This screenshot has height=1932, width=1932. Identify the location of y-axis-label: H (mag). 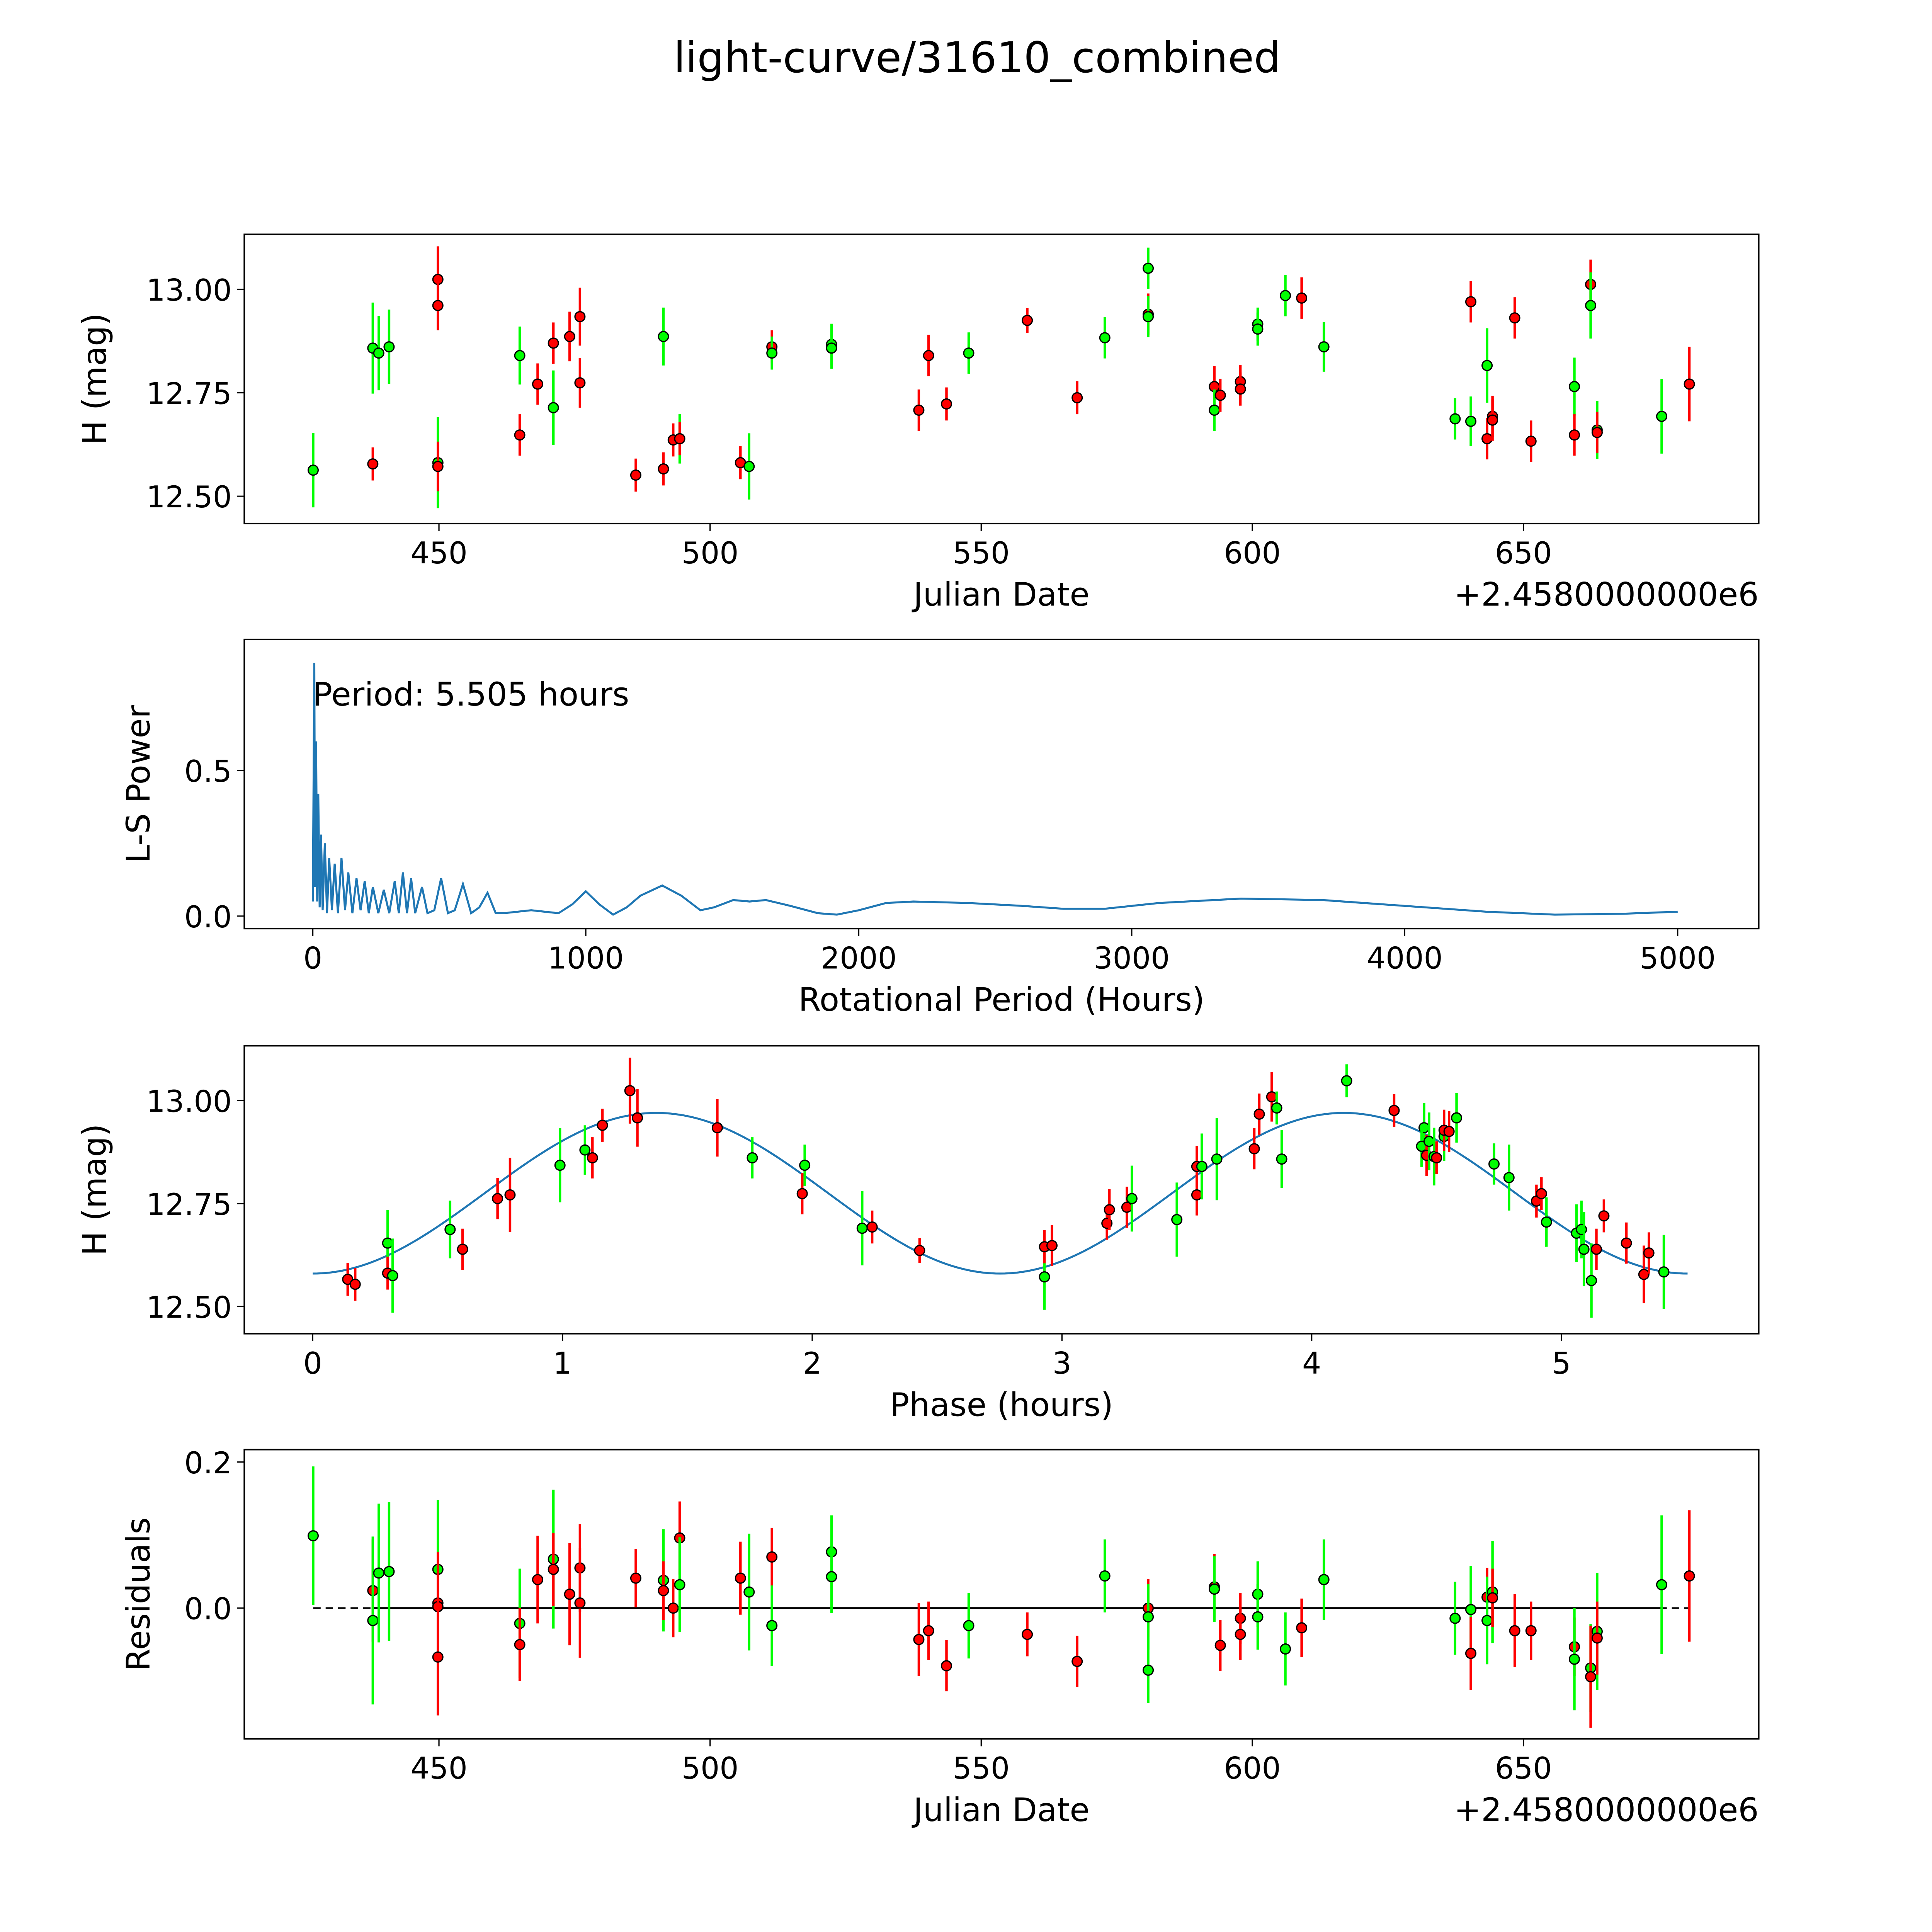
(95, 379).